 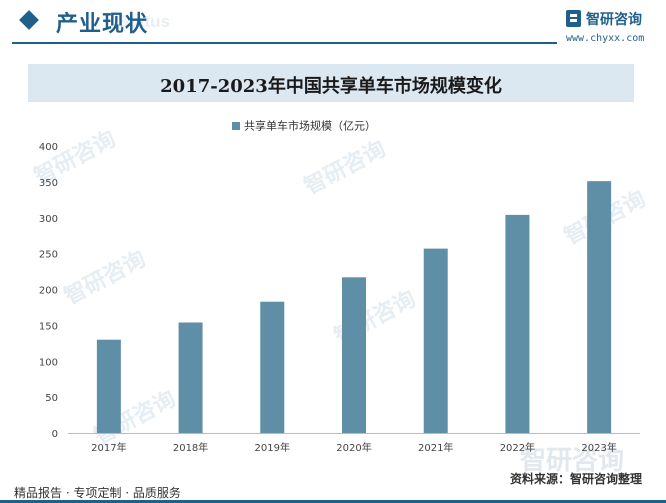 I want to click on section-header: Status 产业现状 智研咨询 www.chyxx.com, so click(x=333, y=25).